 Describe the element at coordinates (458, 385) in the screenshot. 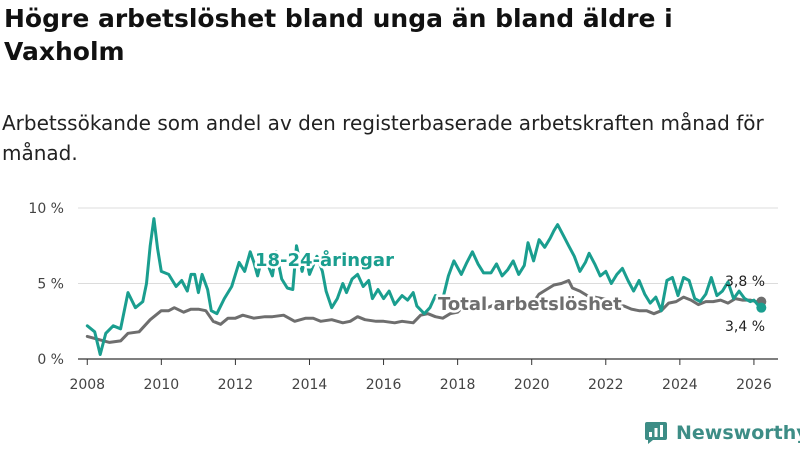

I see `x-tick-label: 2018` at that location.